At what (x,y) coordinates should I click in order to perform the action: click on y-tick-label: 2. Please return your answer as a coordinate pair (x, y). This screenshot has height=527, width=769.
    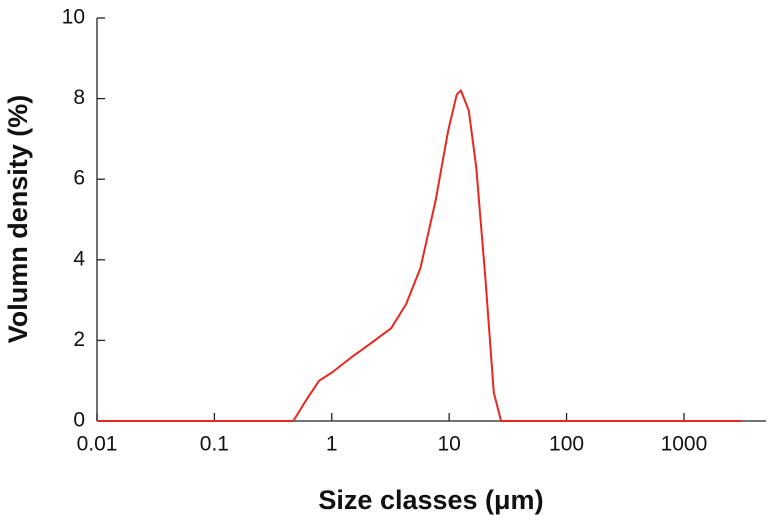
    Looking at the image, I should click on (79, 339).